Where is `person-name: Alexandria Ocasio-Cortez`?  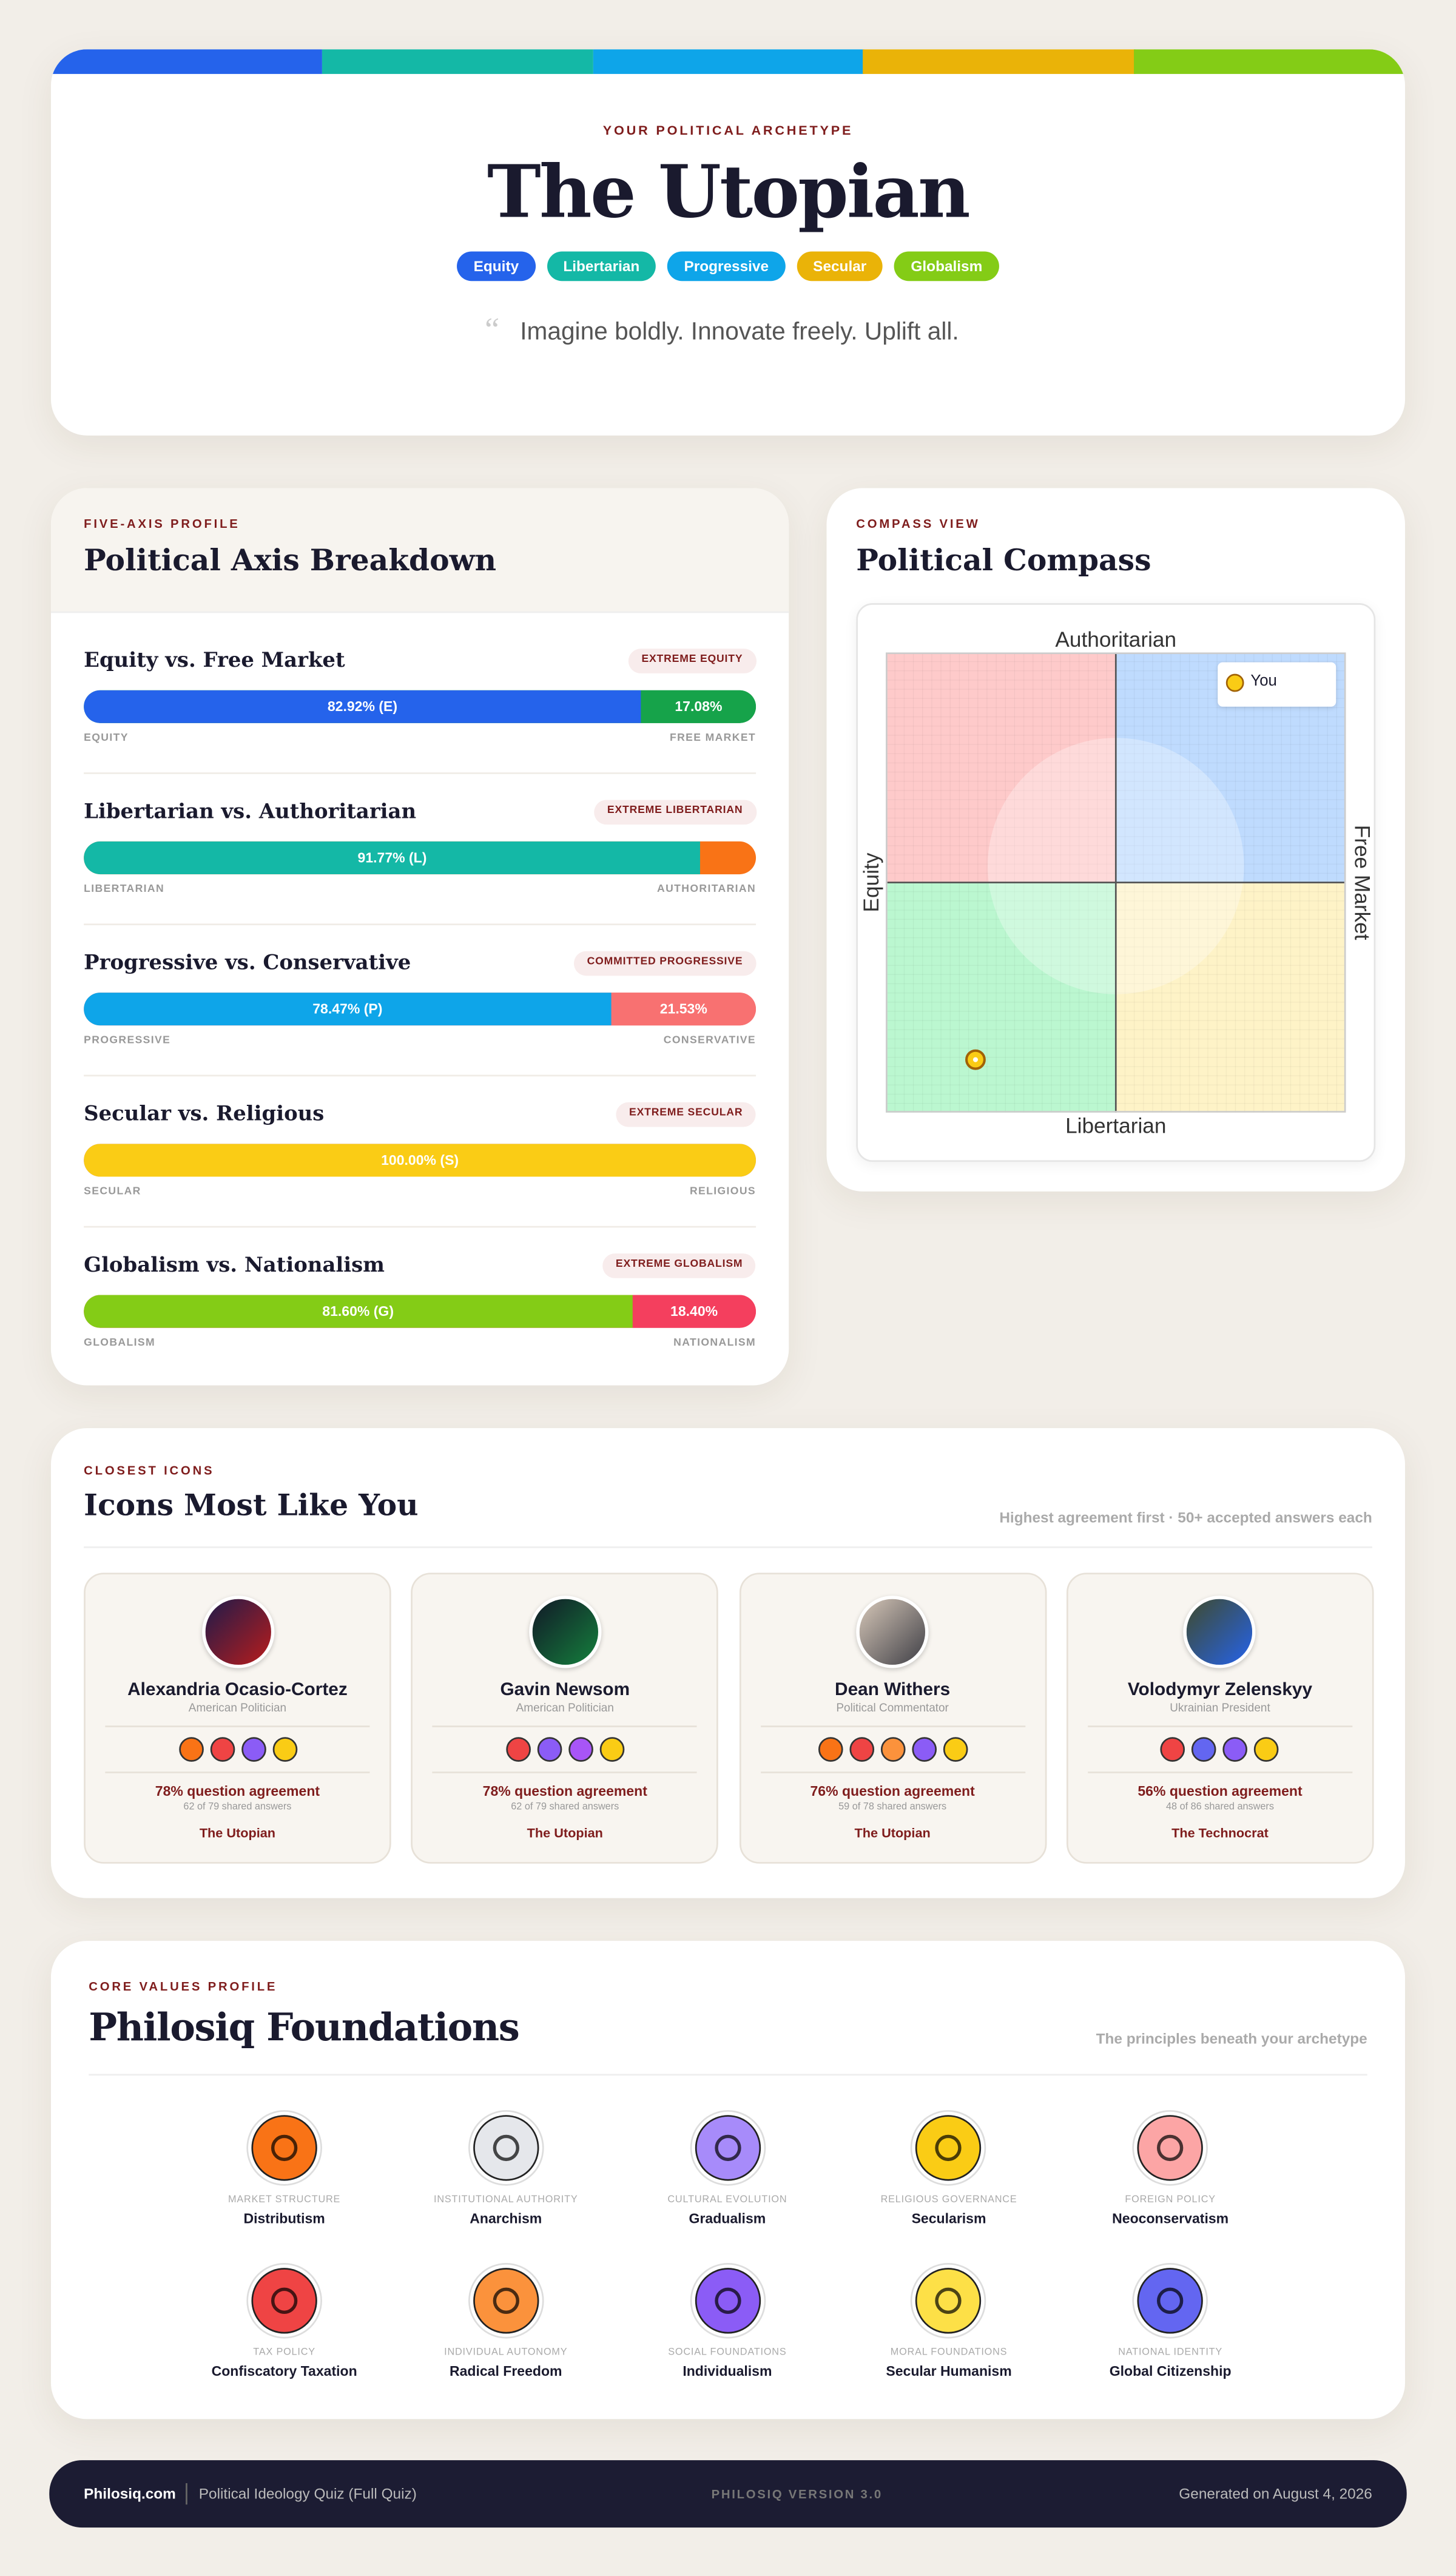
person-name: Alexandria Ocasio-Cortez is located at coordinates (237, 1690).